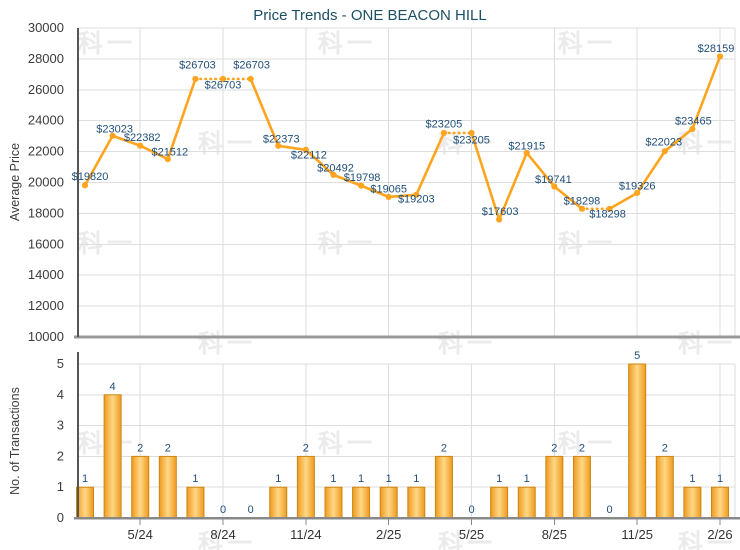 The width and height of the screenshot is (740, 550). I want to click on y-axis-tick-price: 30000, so click(46, 27).